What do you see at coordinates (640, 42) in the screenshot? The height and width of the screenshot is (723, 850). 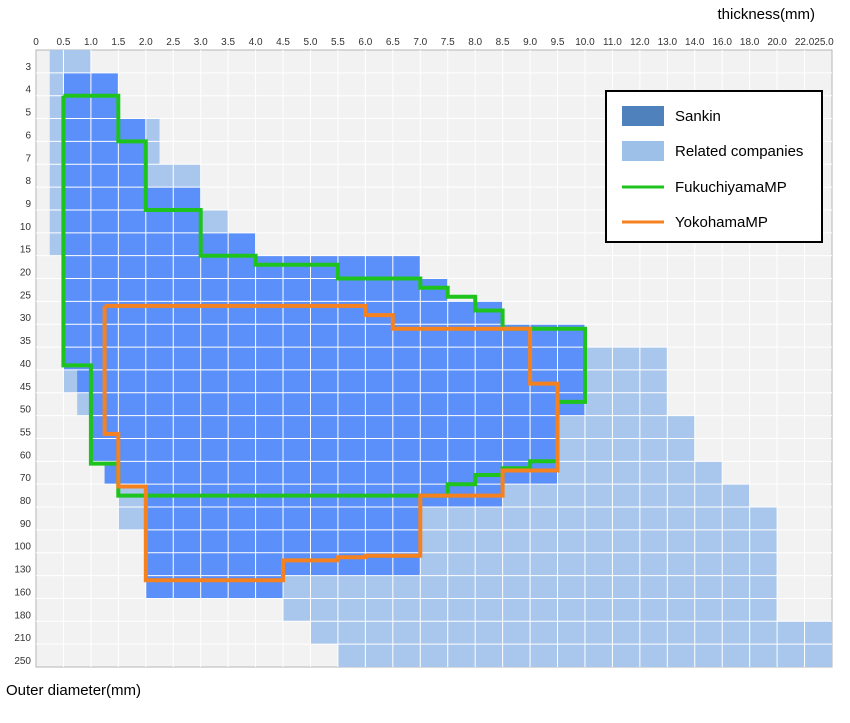 I see `x-tick-label: 12.0` at bounding box center [640, 42].